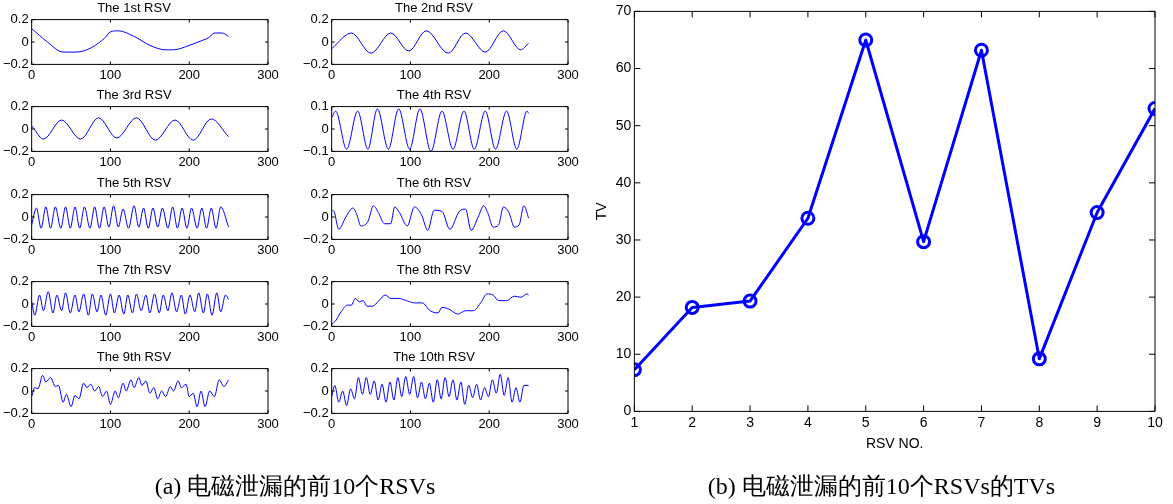  What do you see at coordinates (923, 421) in the screenshot?
I see `x-tick-label: 6` at bounding box center [923, 421].